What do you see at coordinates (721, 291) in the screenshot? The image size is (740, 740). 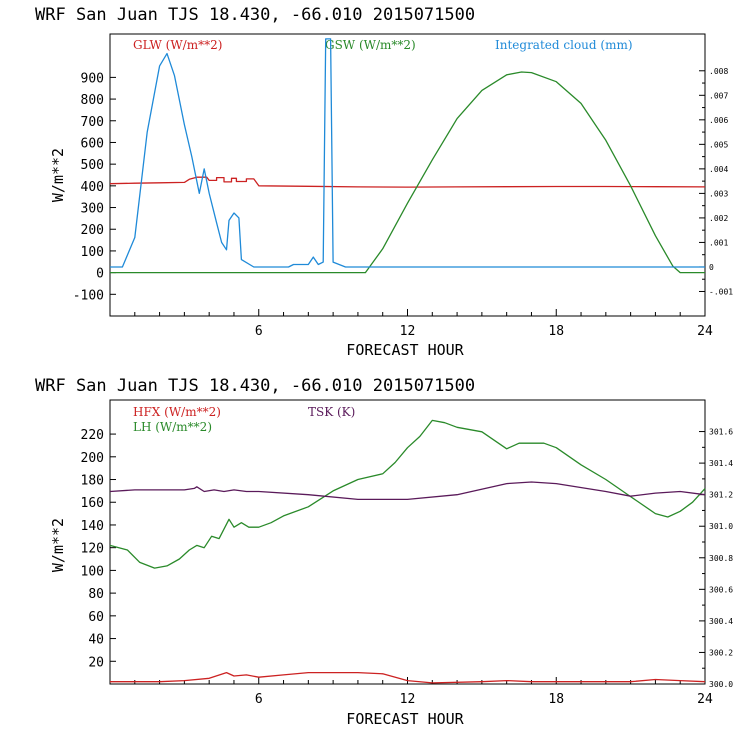 I see `y2-tick-label: -.001` at bounding box center [721, 291].